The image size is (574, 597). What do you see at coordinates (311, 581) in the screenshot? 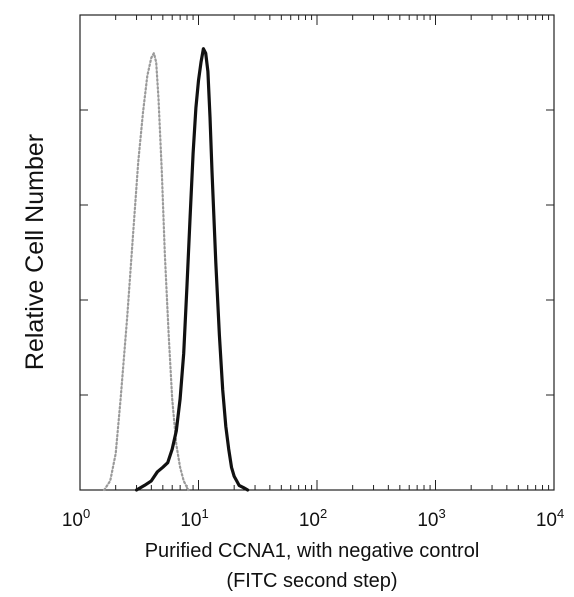
I see `x-axis-label-line2: (FITC second step)` at bounding box center [311, 581].